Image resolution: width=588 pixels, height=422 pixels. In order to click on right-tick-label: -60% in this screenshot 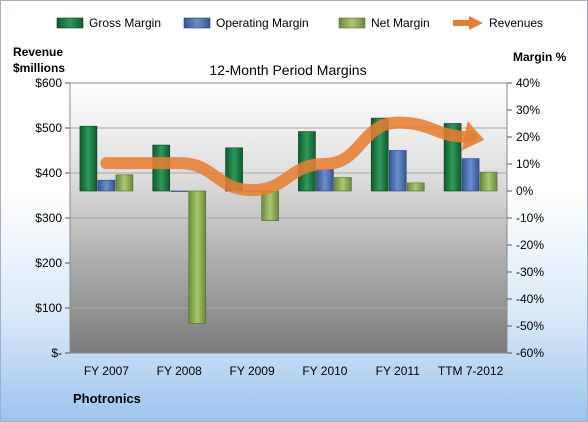, I will do `click(530, 353)`.